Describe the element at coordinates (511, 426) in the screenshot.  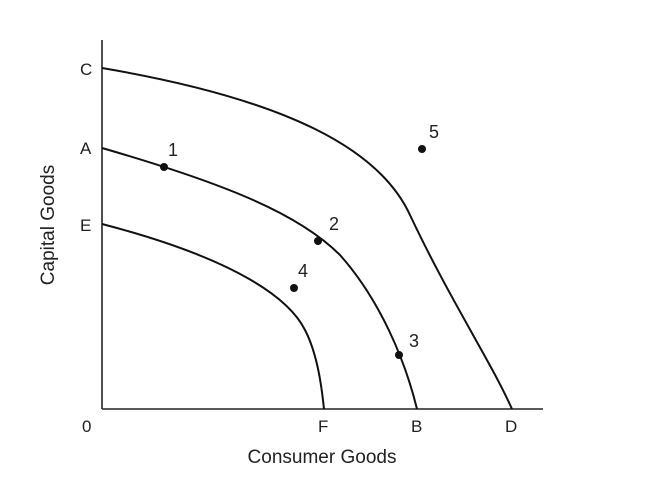
I see `x-label-d: D` at that location.